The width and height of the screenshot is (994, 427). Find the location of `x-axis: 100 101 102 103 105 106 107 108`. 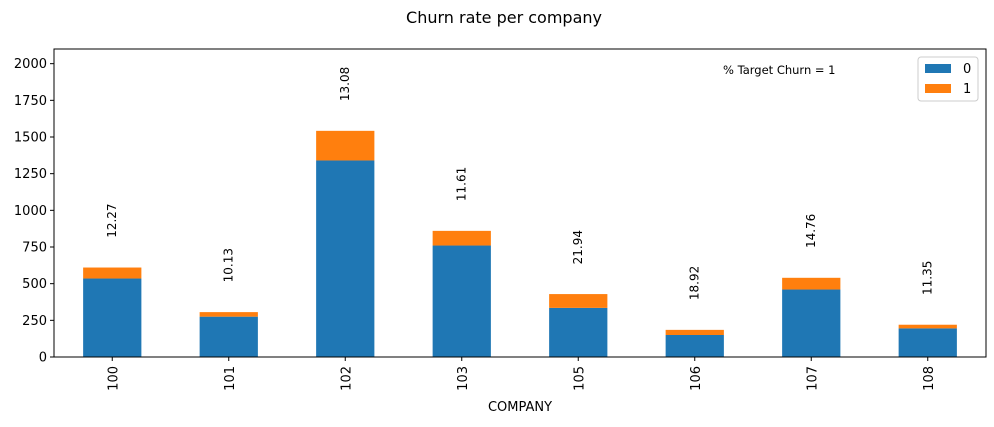

x-axis: 100 101 102 103 105 106 107 108 is located at coordinates (521, 374).